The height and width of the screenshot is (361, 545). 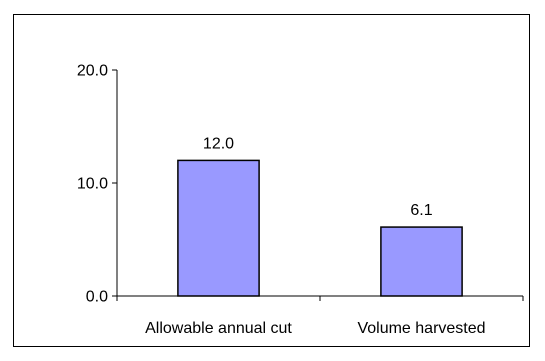 I want to click on bar-value-label: 6.1, so click(x=421, y=210).